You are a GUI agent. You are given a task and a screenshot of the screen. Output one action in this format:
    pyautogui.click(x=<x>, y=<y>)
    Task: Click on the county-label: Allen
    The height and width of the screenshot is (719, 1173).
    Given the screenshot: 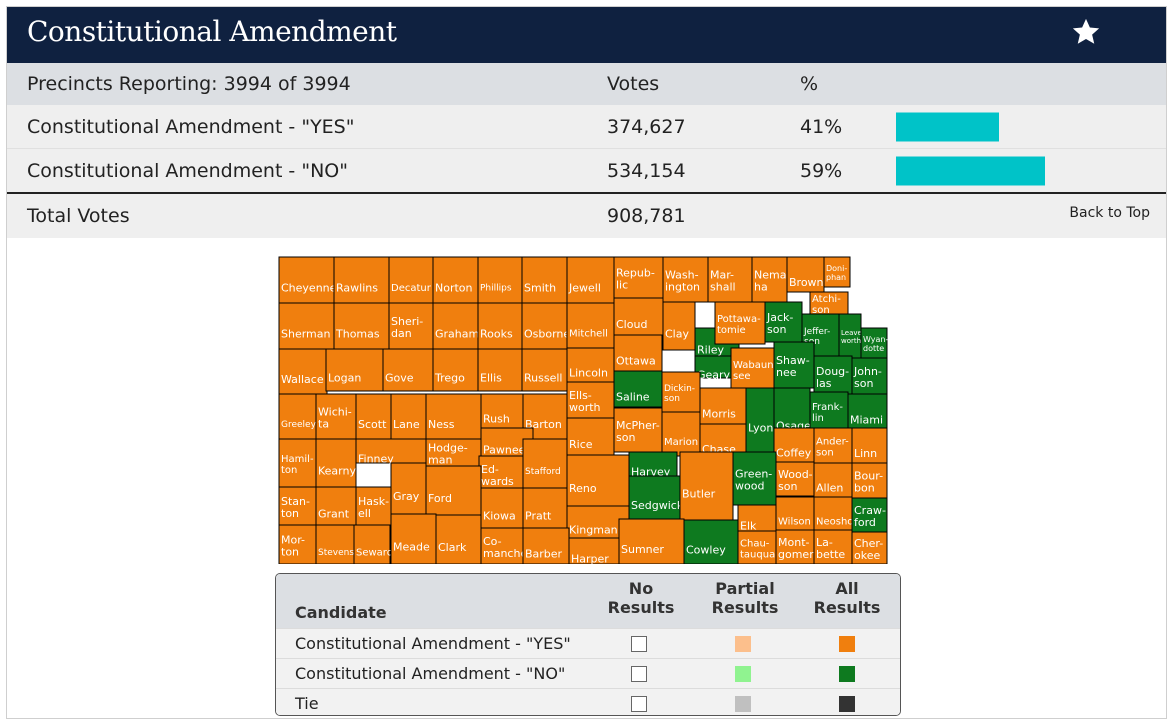 What is the action you would take?
    pyautogui.click(x=829, y=488)
    